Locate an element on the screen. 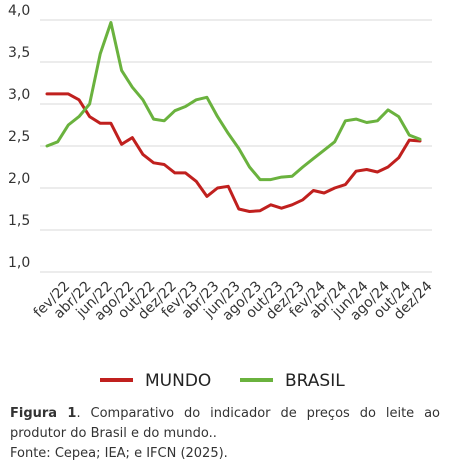  y-tick-label: 2,0 is located at coordinates (19, 179).